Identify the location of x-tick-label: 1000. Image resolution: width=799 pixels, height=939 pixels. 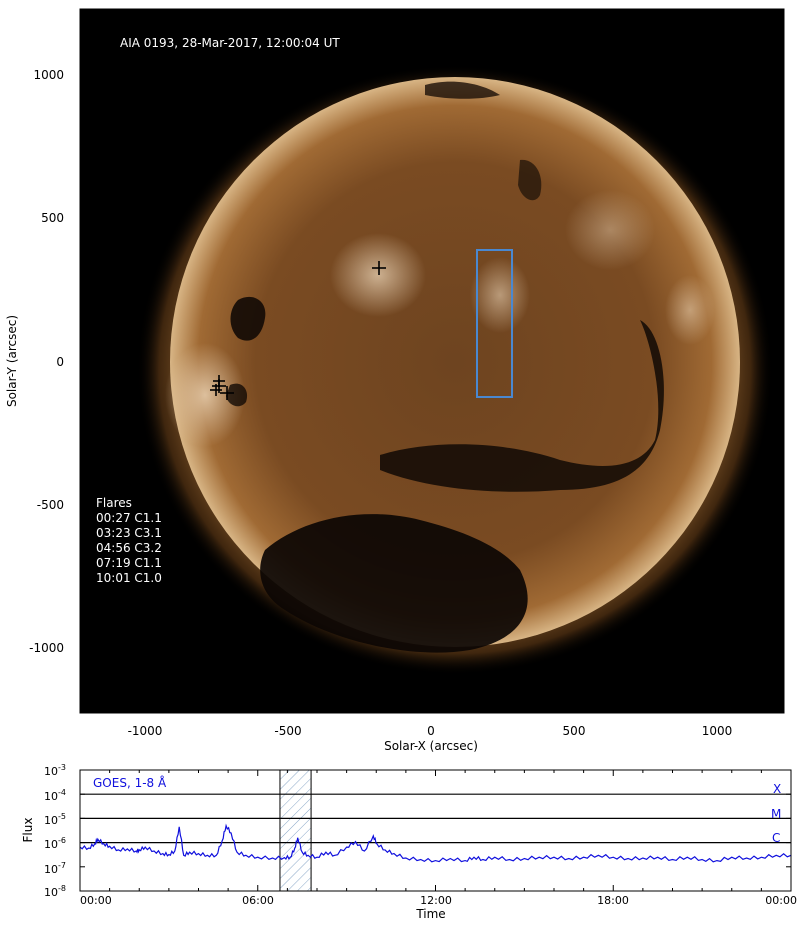
(717, 731).